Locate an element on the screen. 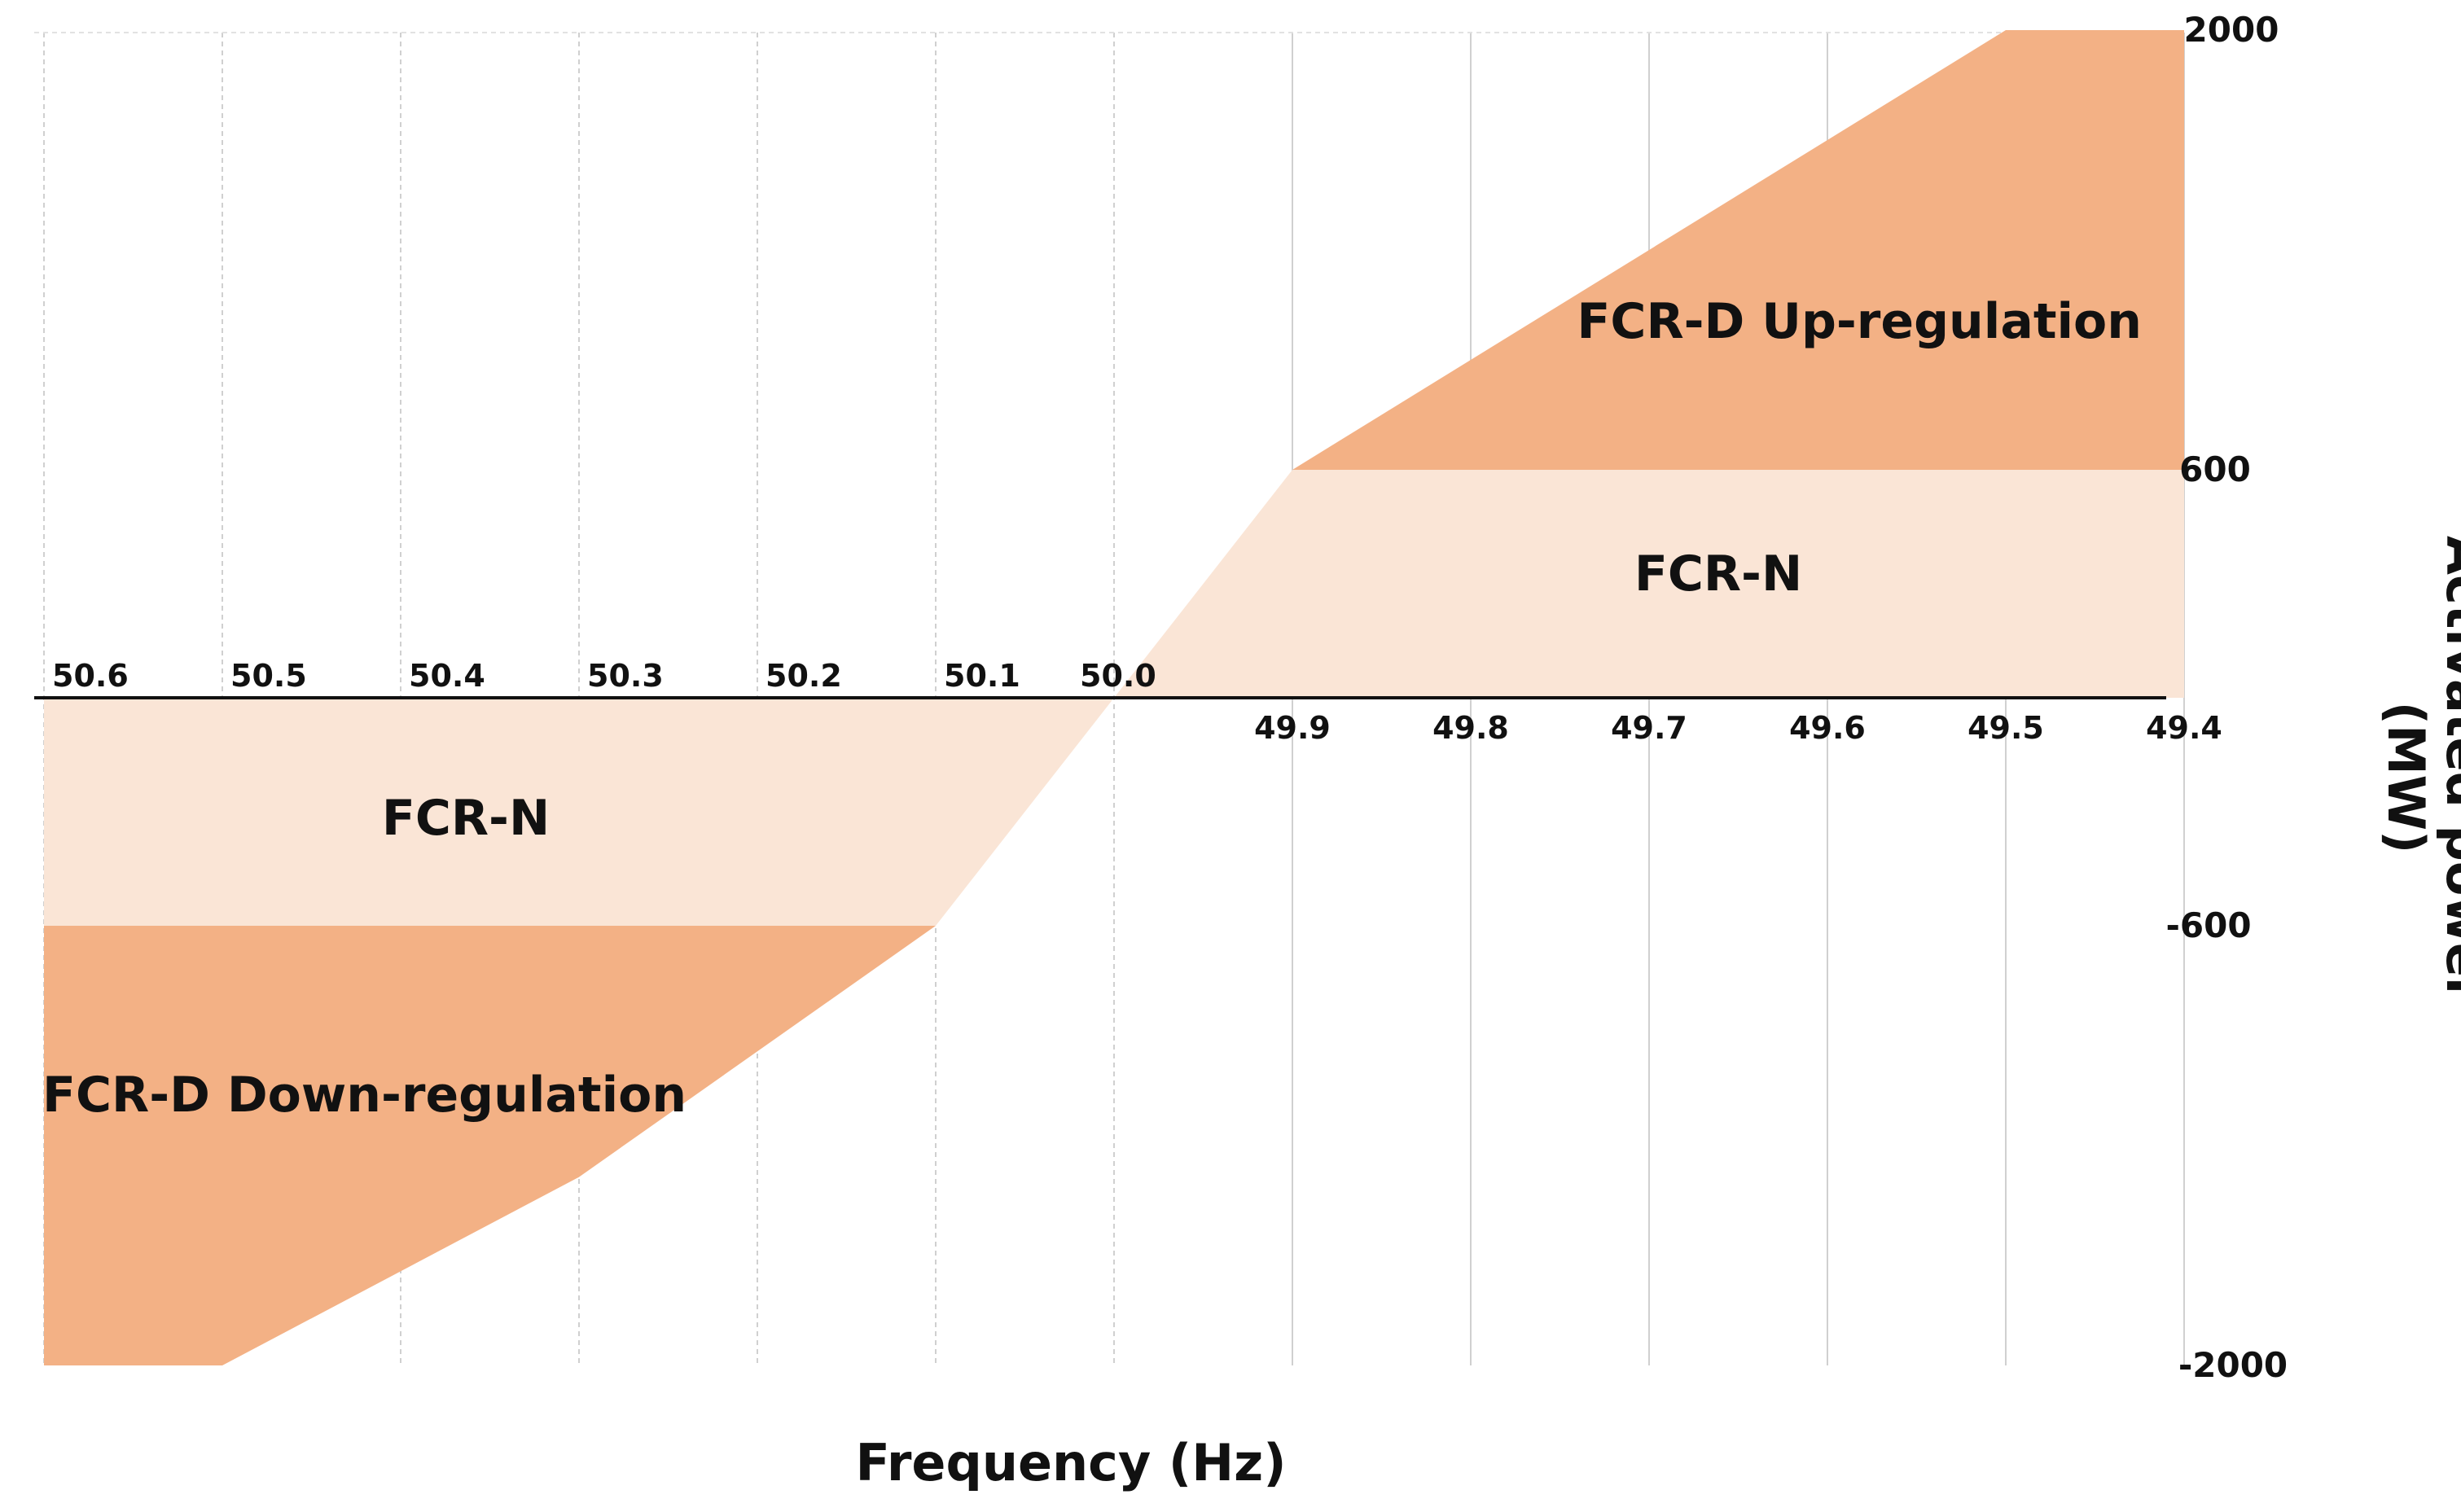  x-tick-label: 50.3 is located at coordinates (625, 676).